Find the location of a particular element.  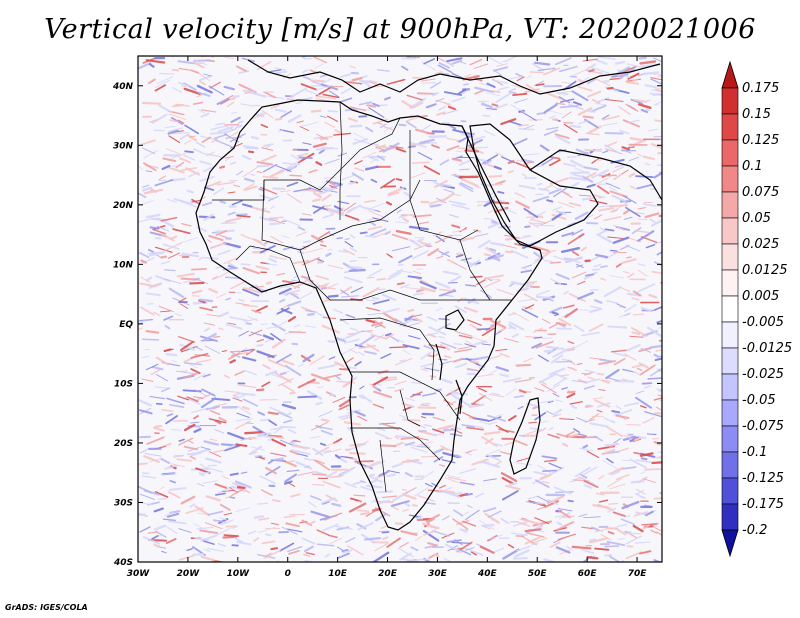

colorbar-swatch is located at coordinates (730, 361).